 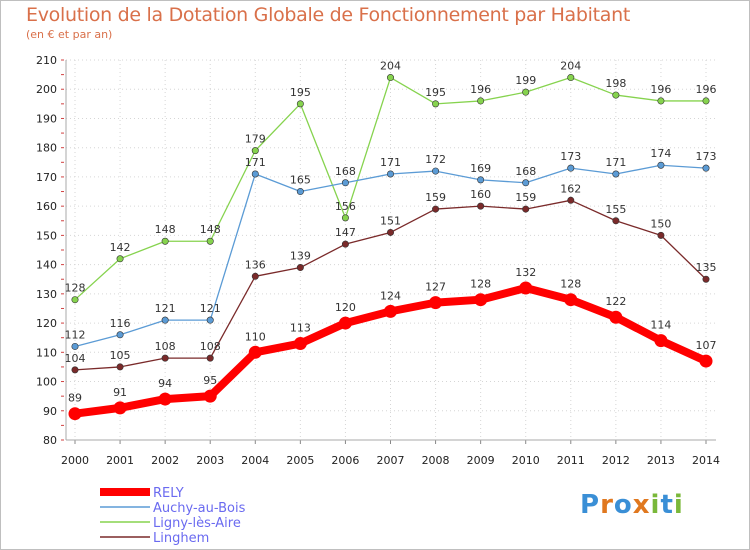 I want to click on data-label: 114, so click(x=660, y=325).